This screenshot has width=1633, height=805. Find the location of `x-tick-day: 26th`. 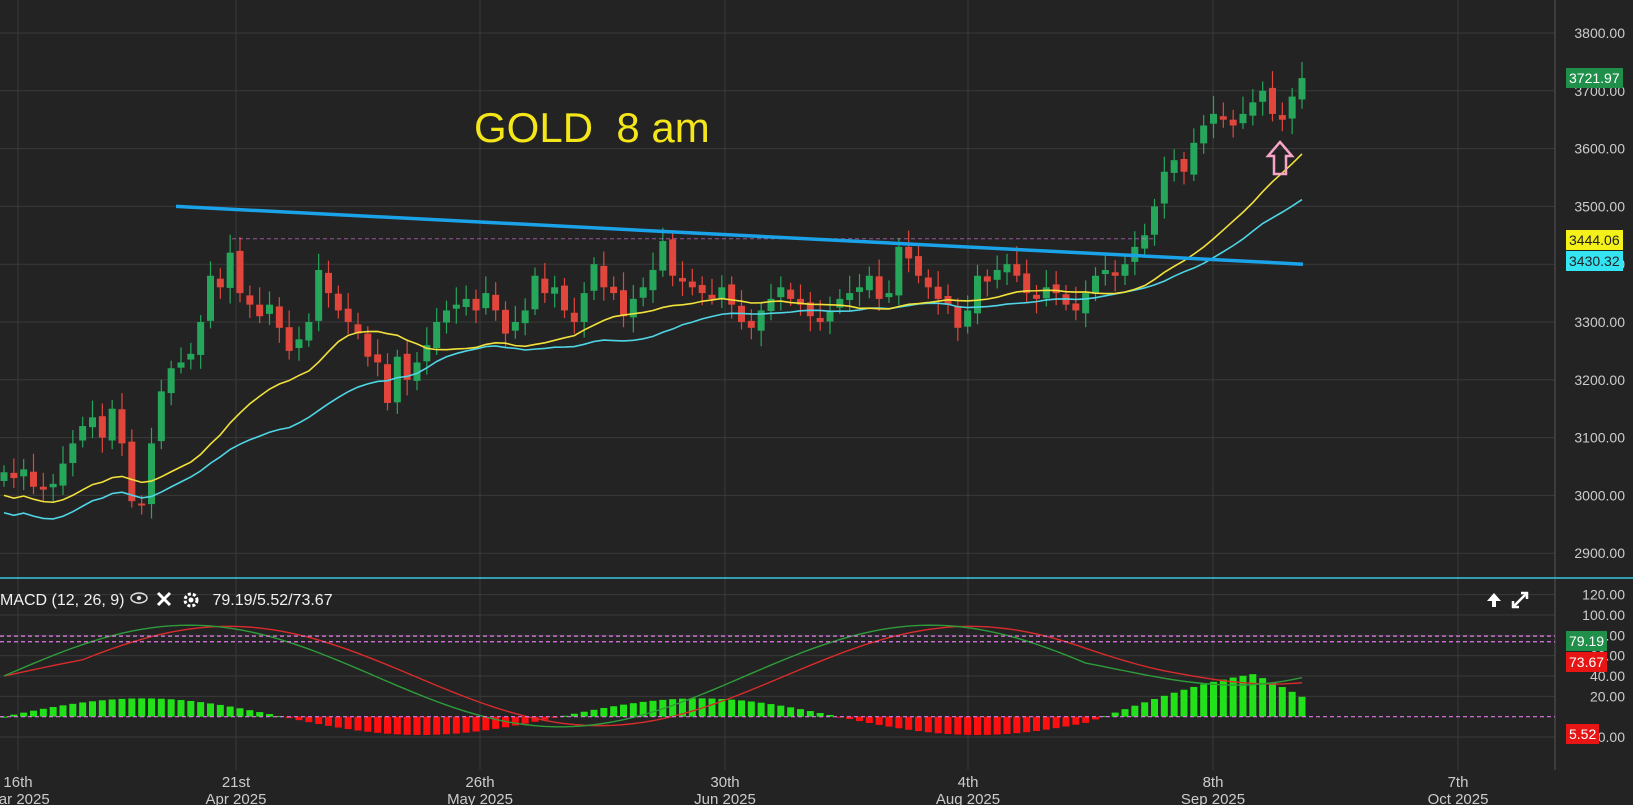

x-tick-day: 26th is located at coordinates (479, 782).